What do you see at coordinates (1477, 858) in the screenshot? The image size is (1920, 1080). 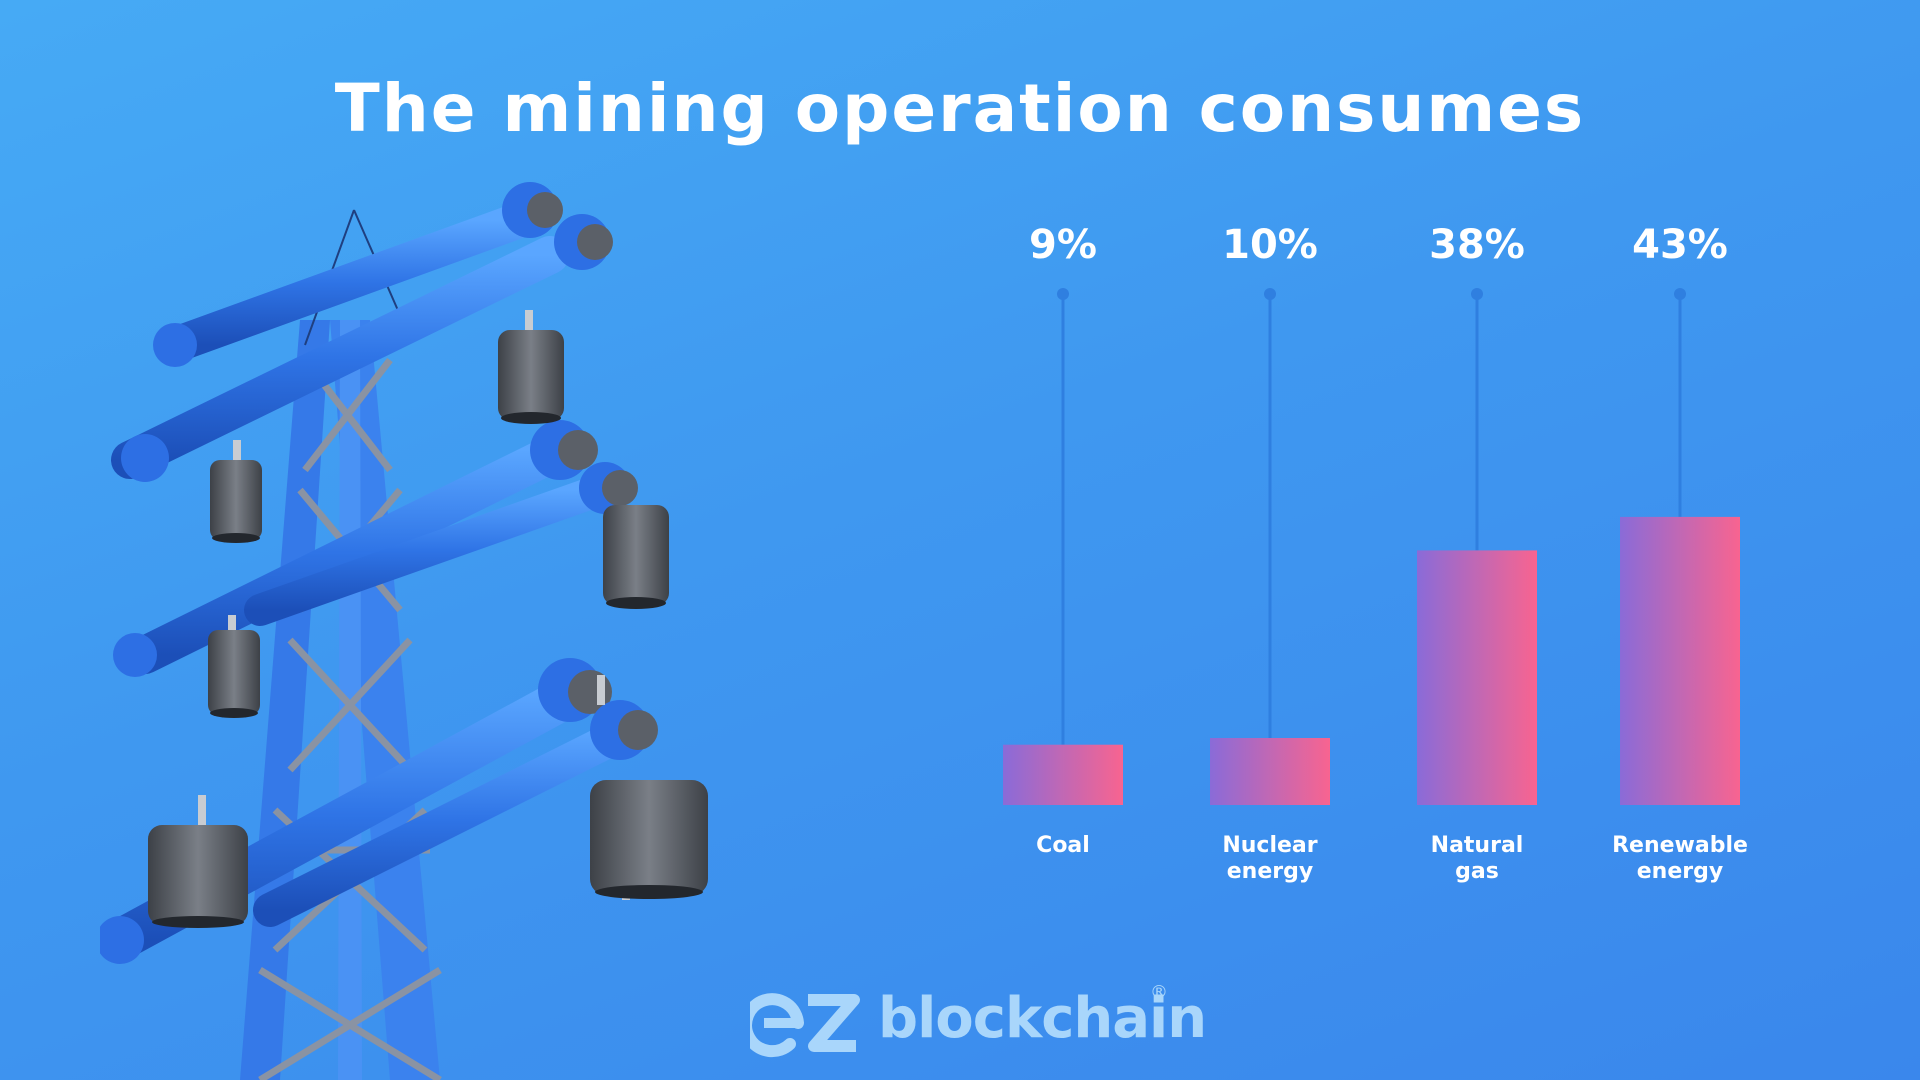 I see `bar-category-label: Natural gas` at bounding box center [1477, 858].